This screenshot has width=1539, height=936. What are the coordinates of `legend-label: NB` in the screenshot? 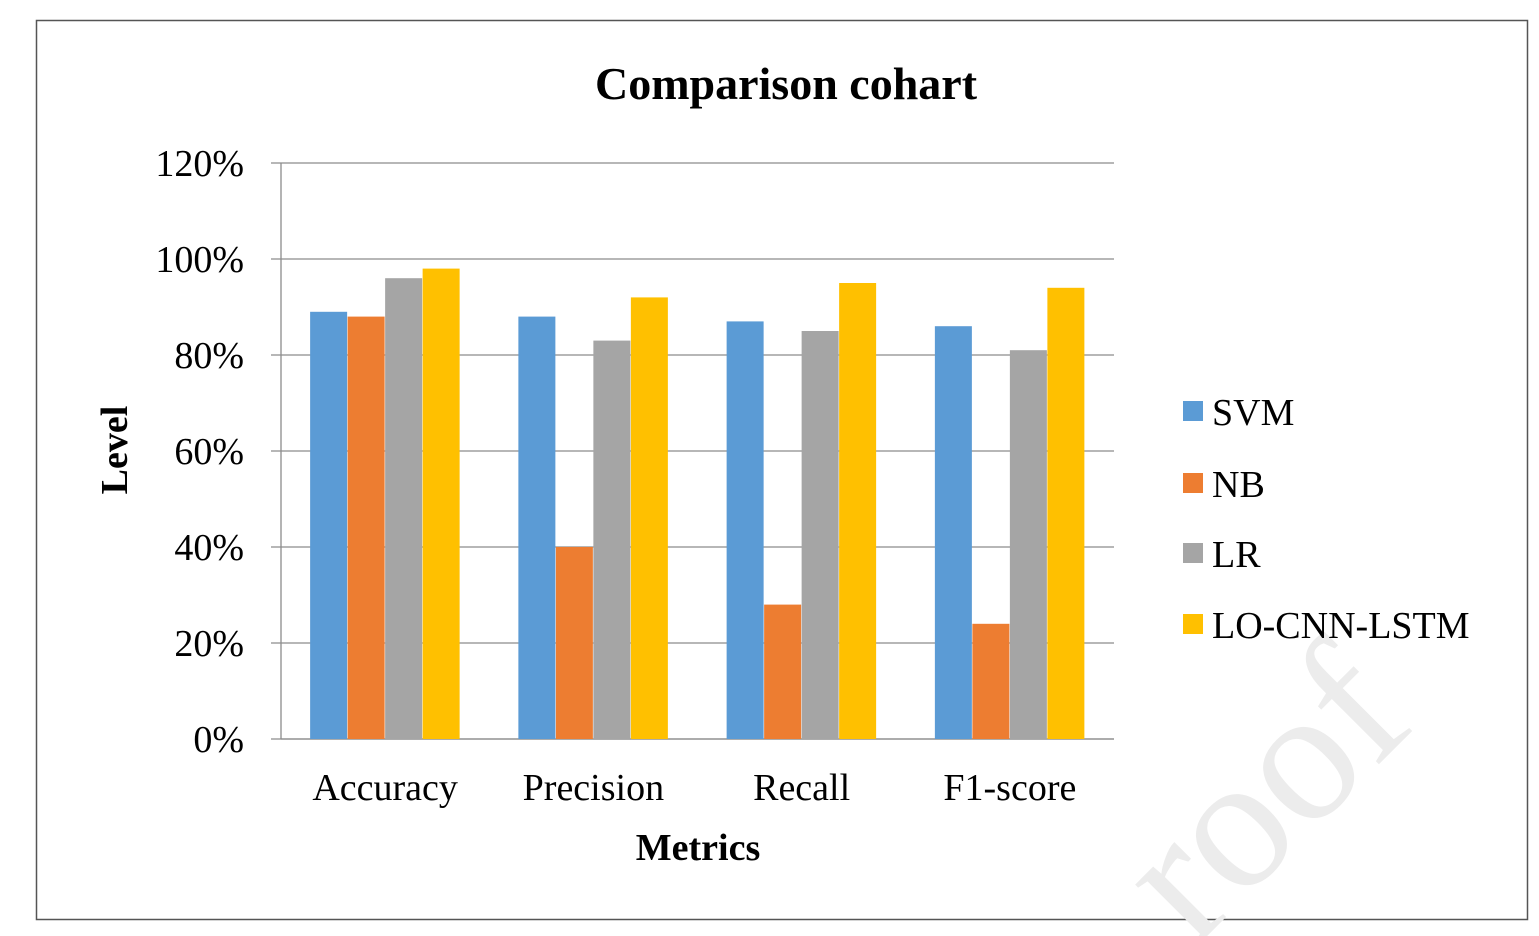 It's located at (1238, 485).